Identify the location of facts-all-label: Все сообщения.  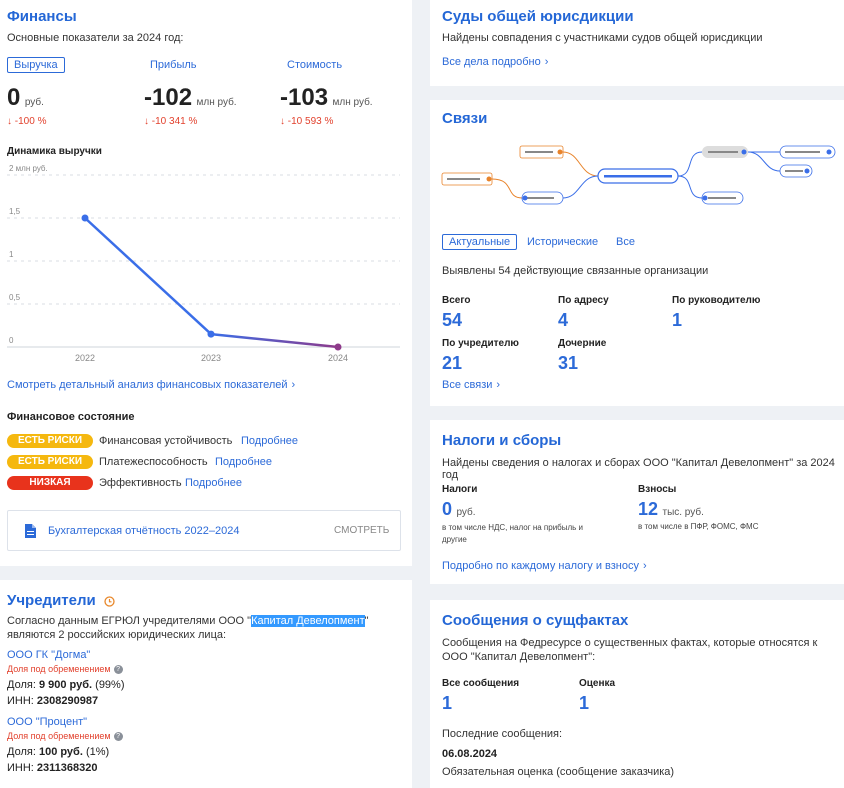
(481, 683).